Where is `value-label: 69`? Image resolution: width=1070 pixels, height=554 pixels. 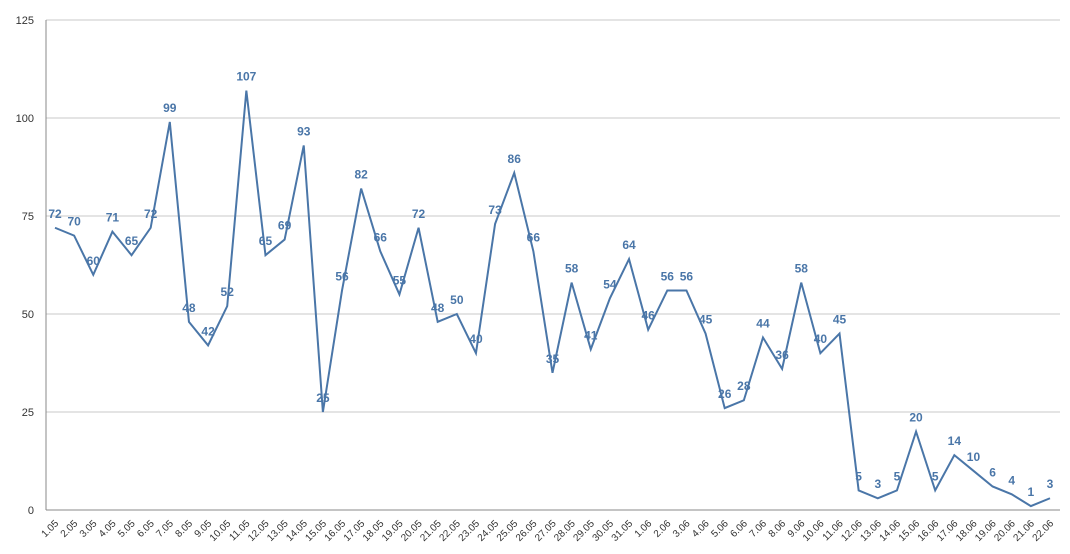 value-label: 69 is located at coordinates (285, 226).